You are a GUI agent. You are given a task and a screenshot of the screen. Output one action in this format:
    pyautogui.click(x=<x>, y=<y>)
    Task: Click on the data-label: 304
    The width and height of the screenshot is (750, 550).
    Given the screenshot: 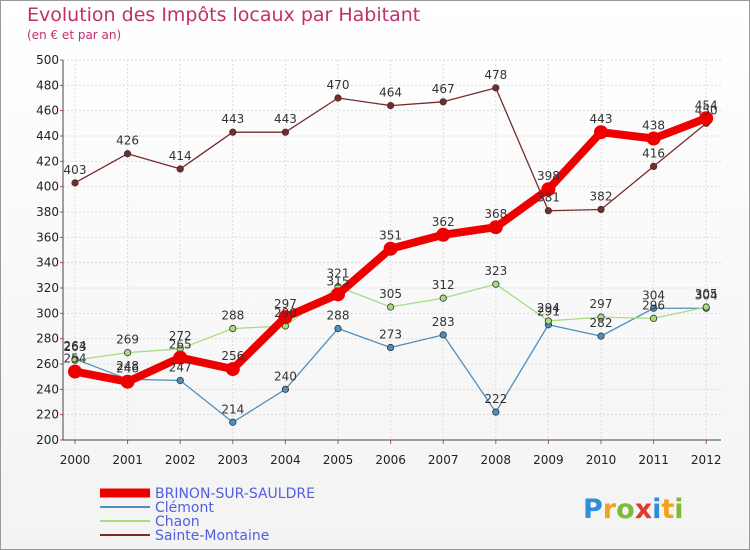 What is the action you would take?
    pyautogui.click(x=706, y=295)
    